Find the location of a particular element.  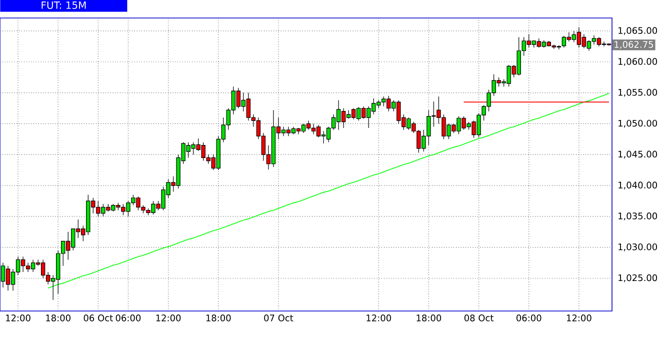

y-tick-label: 1,035.00 is located at coordinates (638, 216).